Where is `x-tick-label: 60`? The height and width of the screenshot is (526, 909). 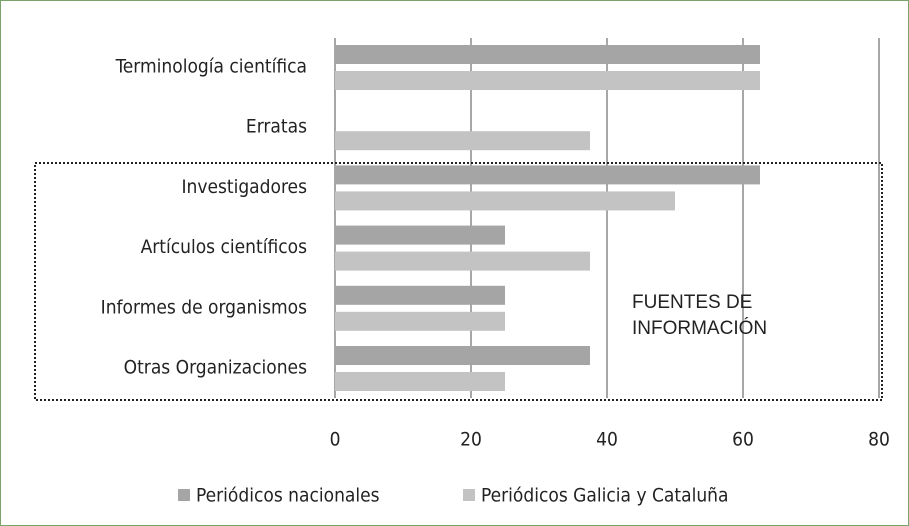 x-tick-label: 60 is located at coordinates (743, 440).